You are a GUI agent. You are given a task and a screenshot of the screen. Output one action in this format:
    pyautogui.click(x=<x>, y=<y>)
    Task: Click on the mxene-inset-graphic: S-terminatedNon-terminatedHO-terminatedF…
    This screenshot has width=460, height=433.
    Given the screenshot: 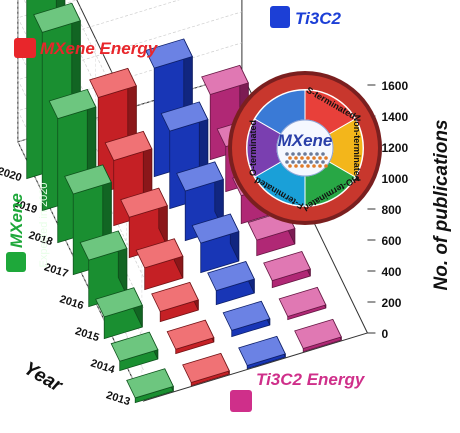 What is the action you would take?
    pyautogui.click(x=305, y=148)
    